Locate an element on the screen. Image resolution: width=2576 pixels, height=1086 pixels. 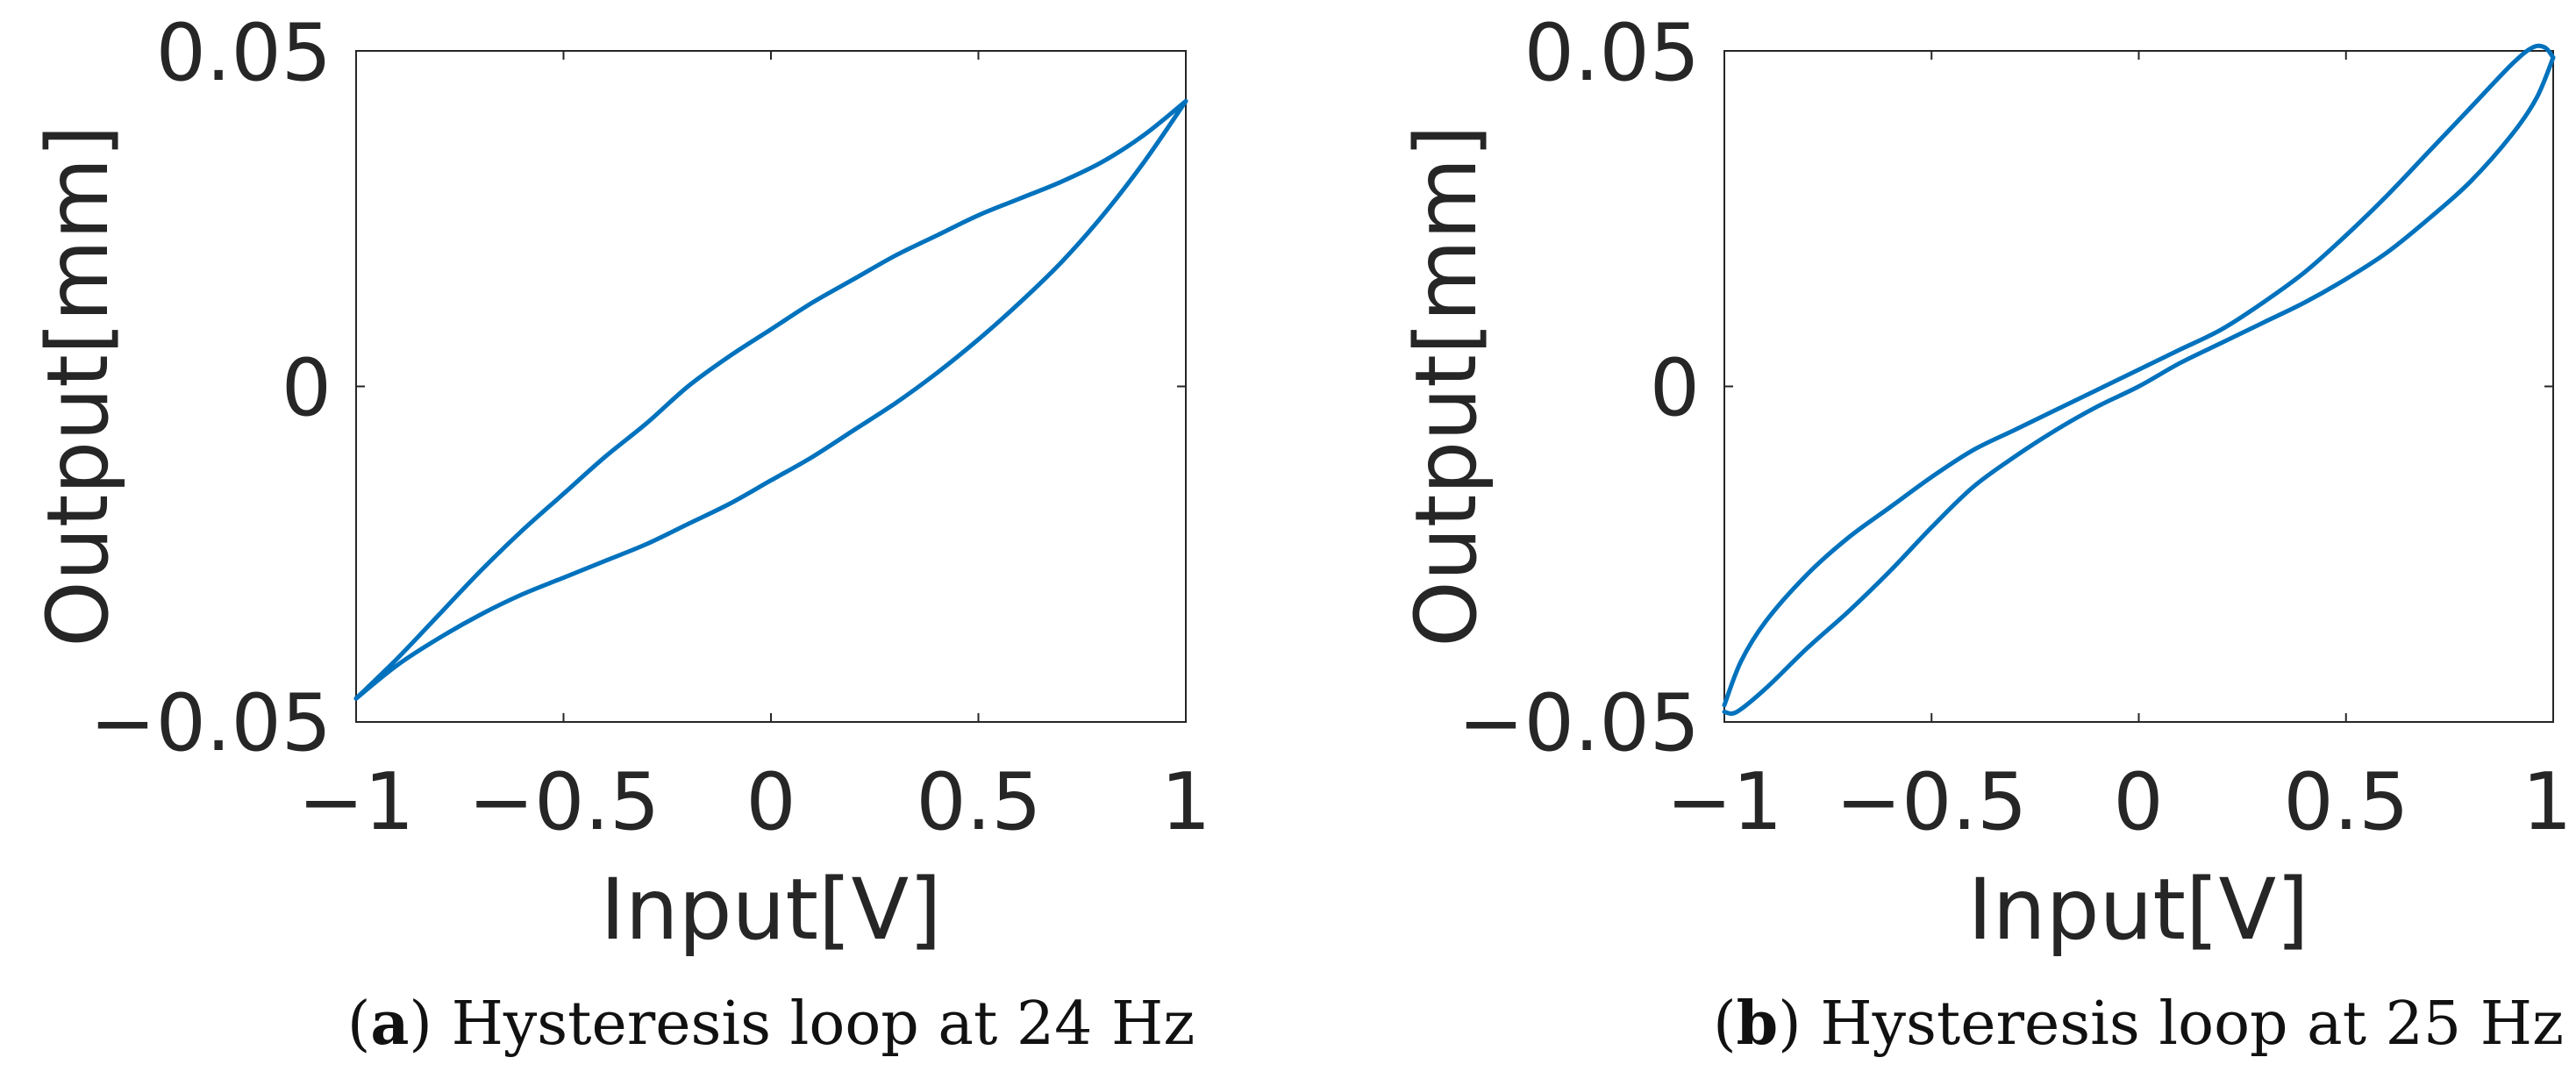
caption-a: (a) Hysteresis loop at 24 Hz is located at coordinates (771, 1024).